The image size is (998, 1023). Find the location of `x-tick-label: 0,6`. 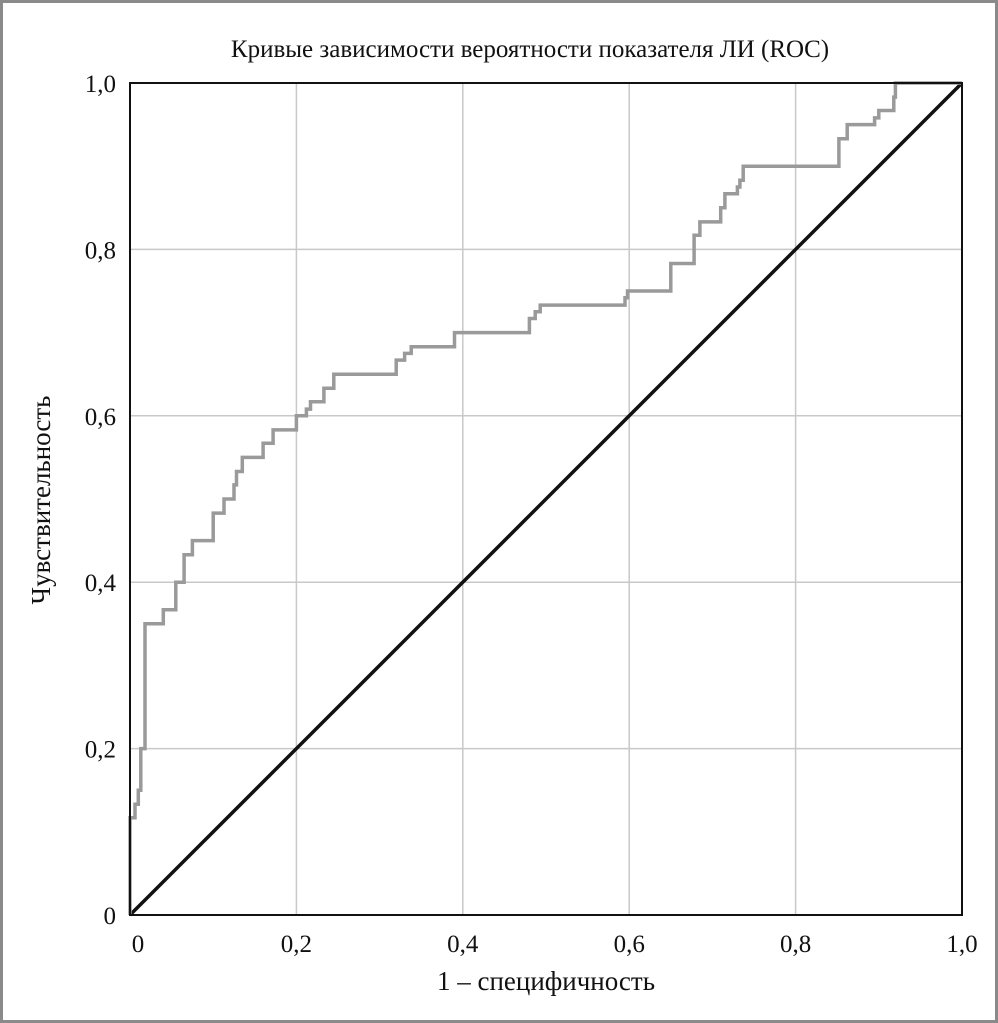

x-tick-label: 0,6 is located at coordinates (629, 944).